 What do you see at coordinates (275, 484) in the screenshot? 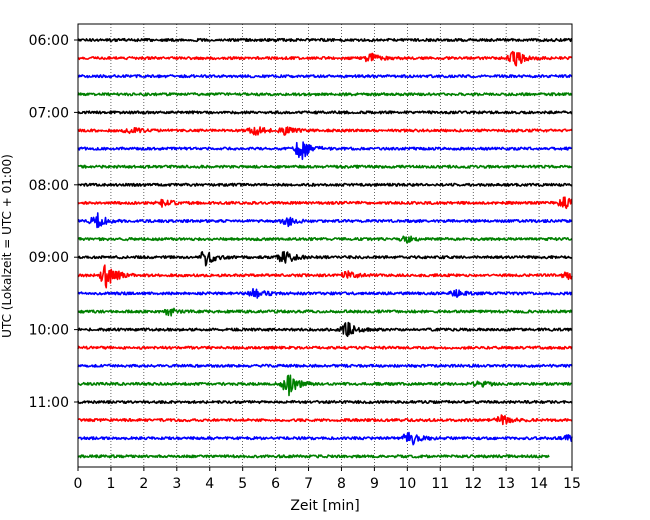
I see `x-tick-label: 6` at bounding box center [275, 484].